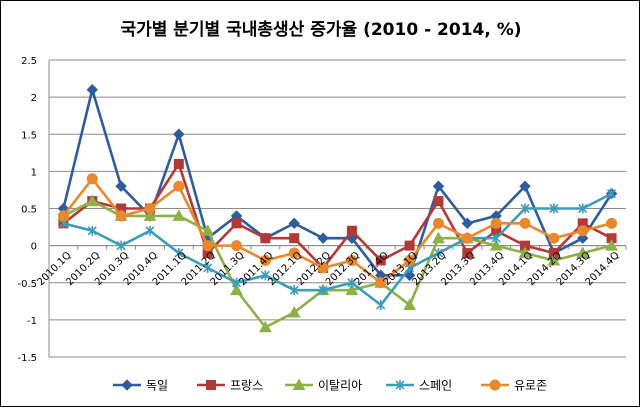 The width and height of the screenshot is (640, 408). Describe the element at coordinates (29, 61) in the screenshot. I see `y-tick-label: 2.5` at that location.